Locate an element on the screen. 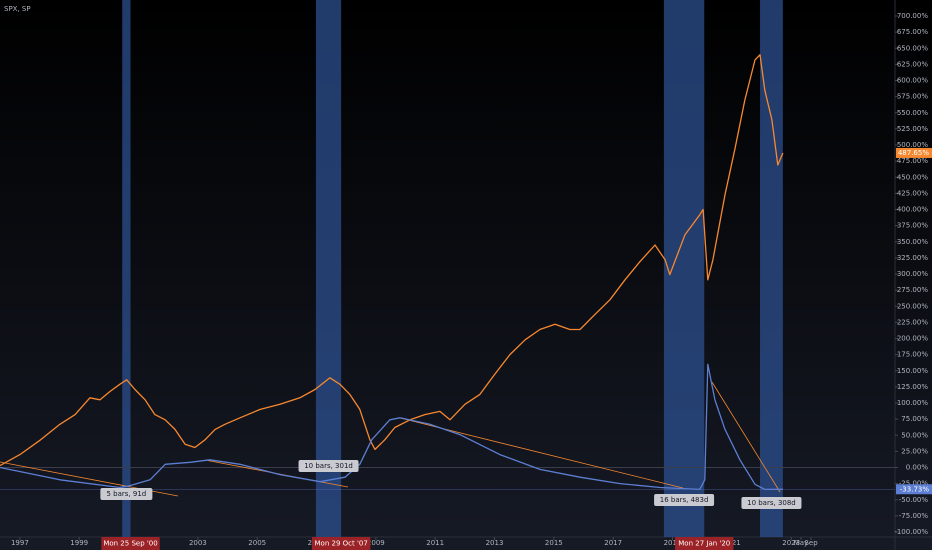  chart-title: SPX, SP is located at coordinates (17, 9).